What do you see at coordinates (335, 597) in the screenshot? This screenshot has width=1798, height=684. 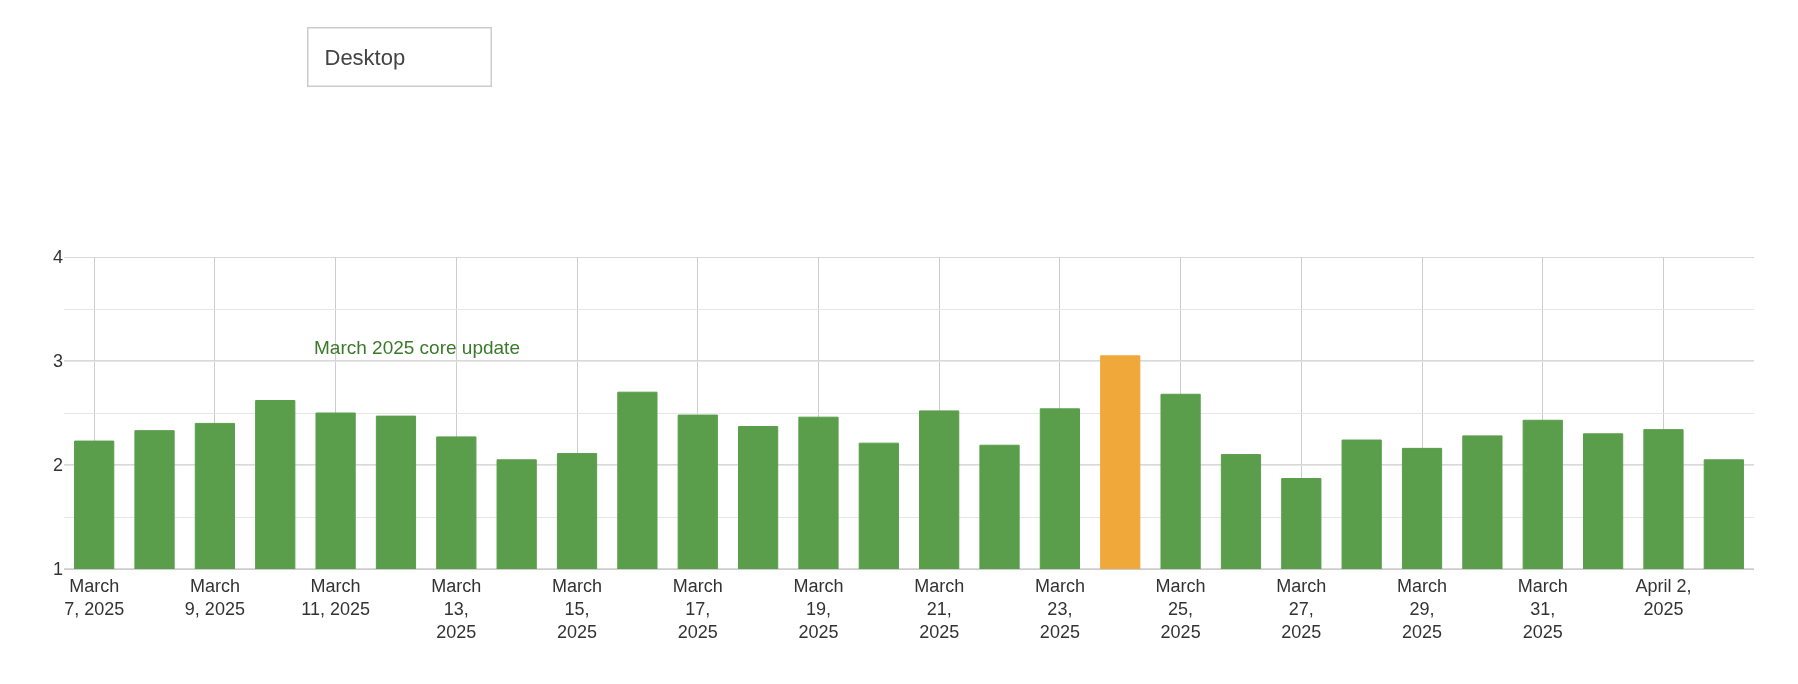 I see `x-tick-label: March 11, 2025` at bounding box center [335, 597].